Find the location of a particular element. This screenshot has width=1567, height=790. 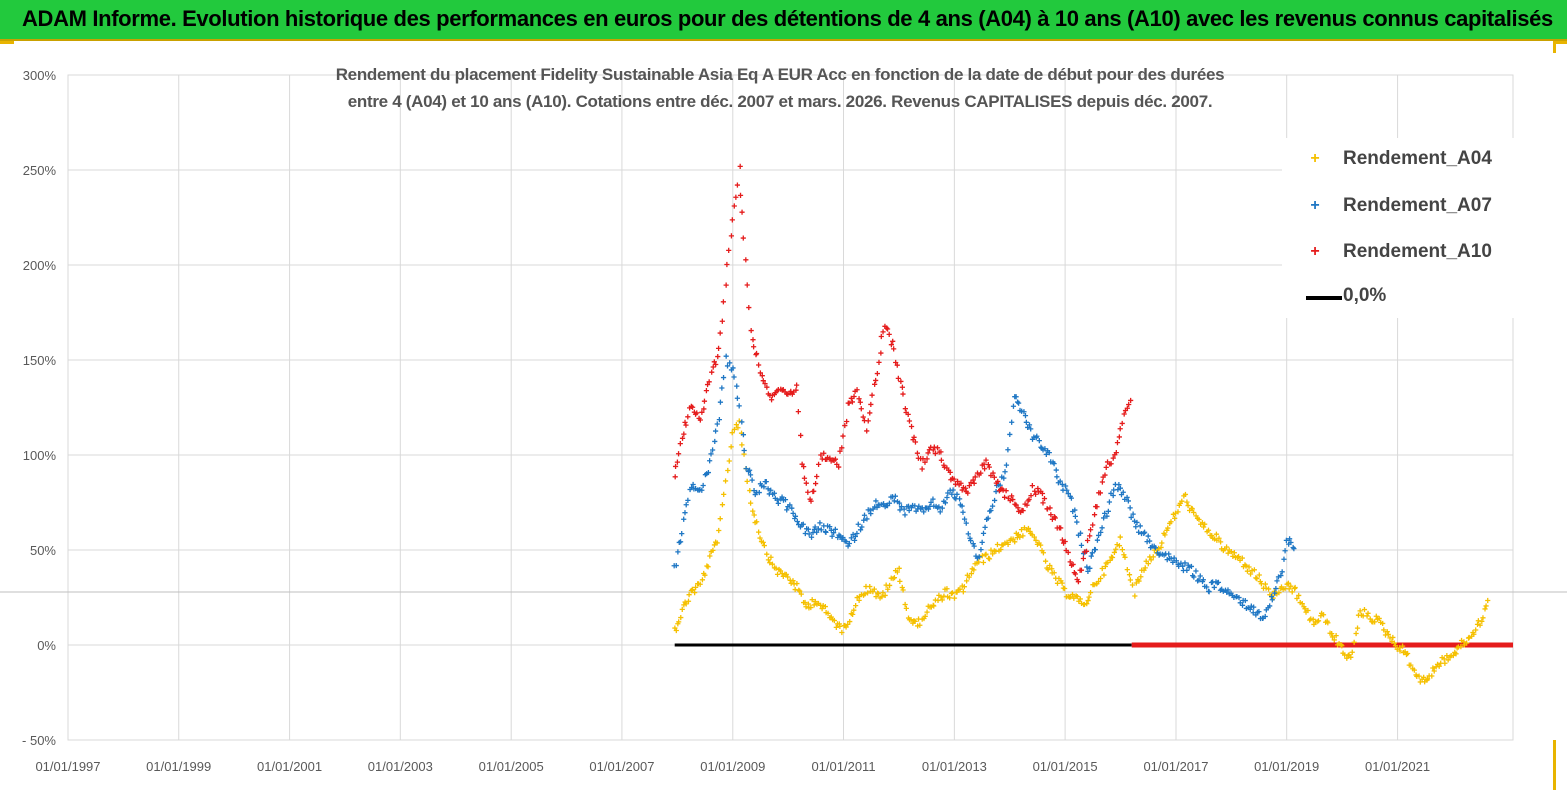

x-tick-label: 01/01/2009 is located at coordinates (732, 766).